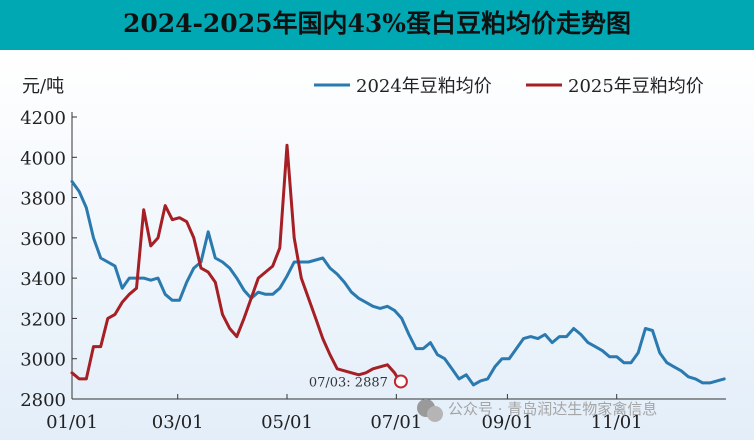 This screenshot has width=754, height=440. I want to click on watermark: 公众号 · 青岛润达生物家禽信息, so click(537, 410).